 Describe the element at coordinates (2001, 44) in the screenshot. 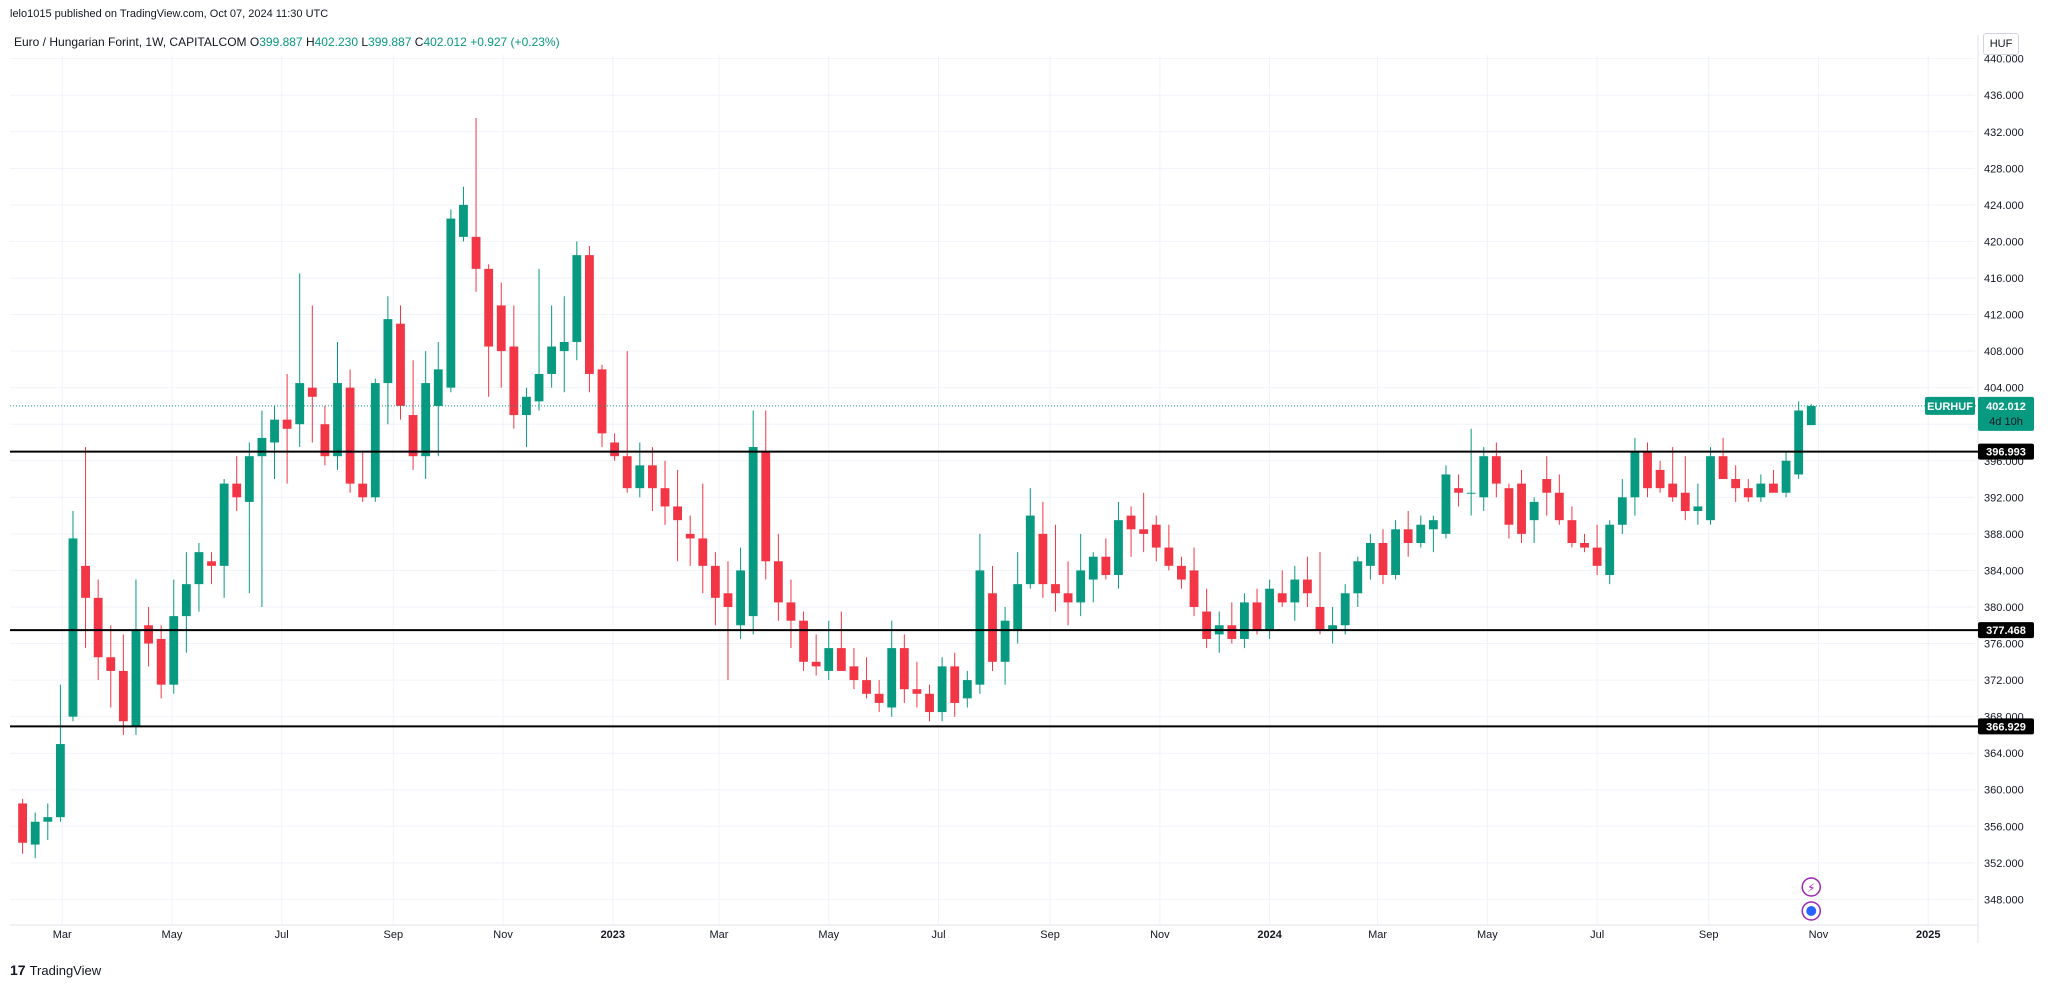

I see `currency-button: HUF` at that location.